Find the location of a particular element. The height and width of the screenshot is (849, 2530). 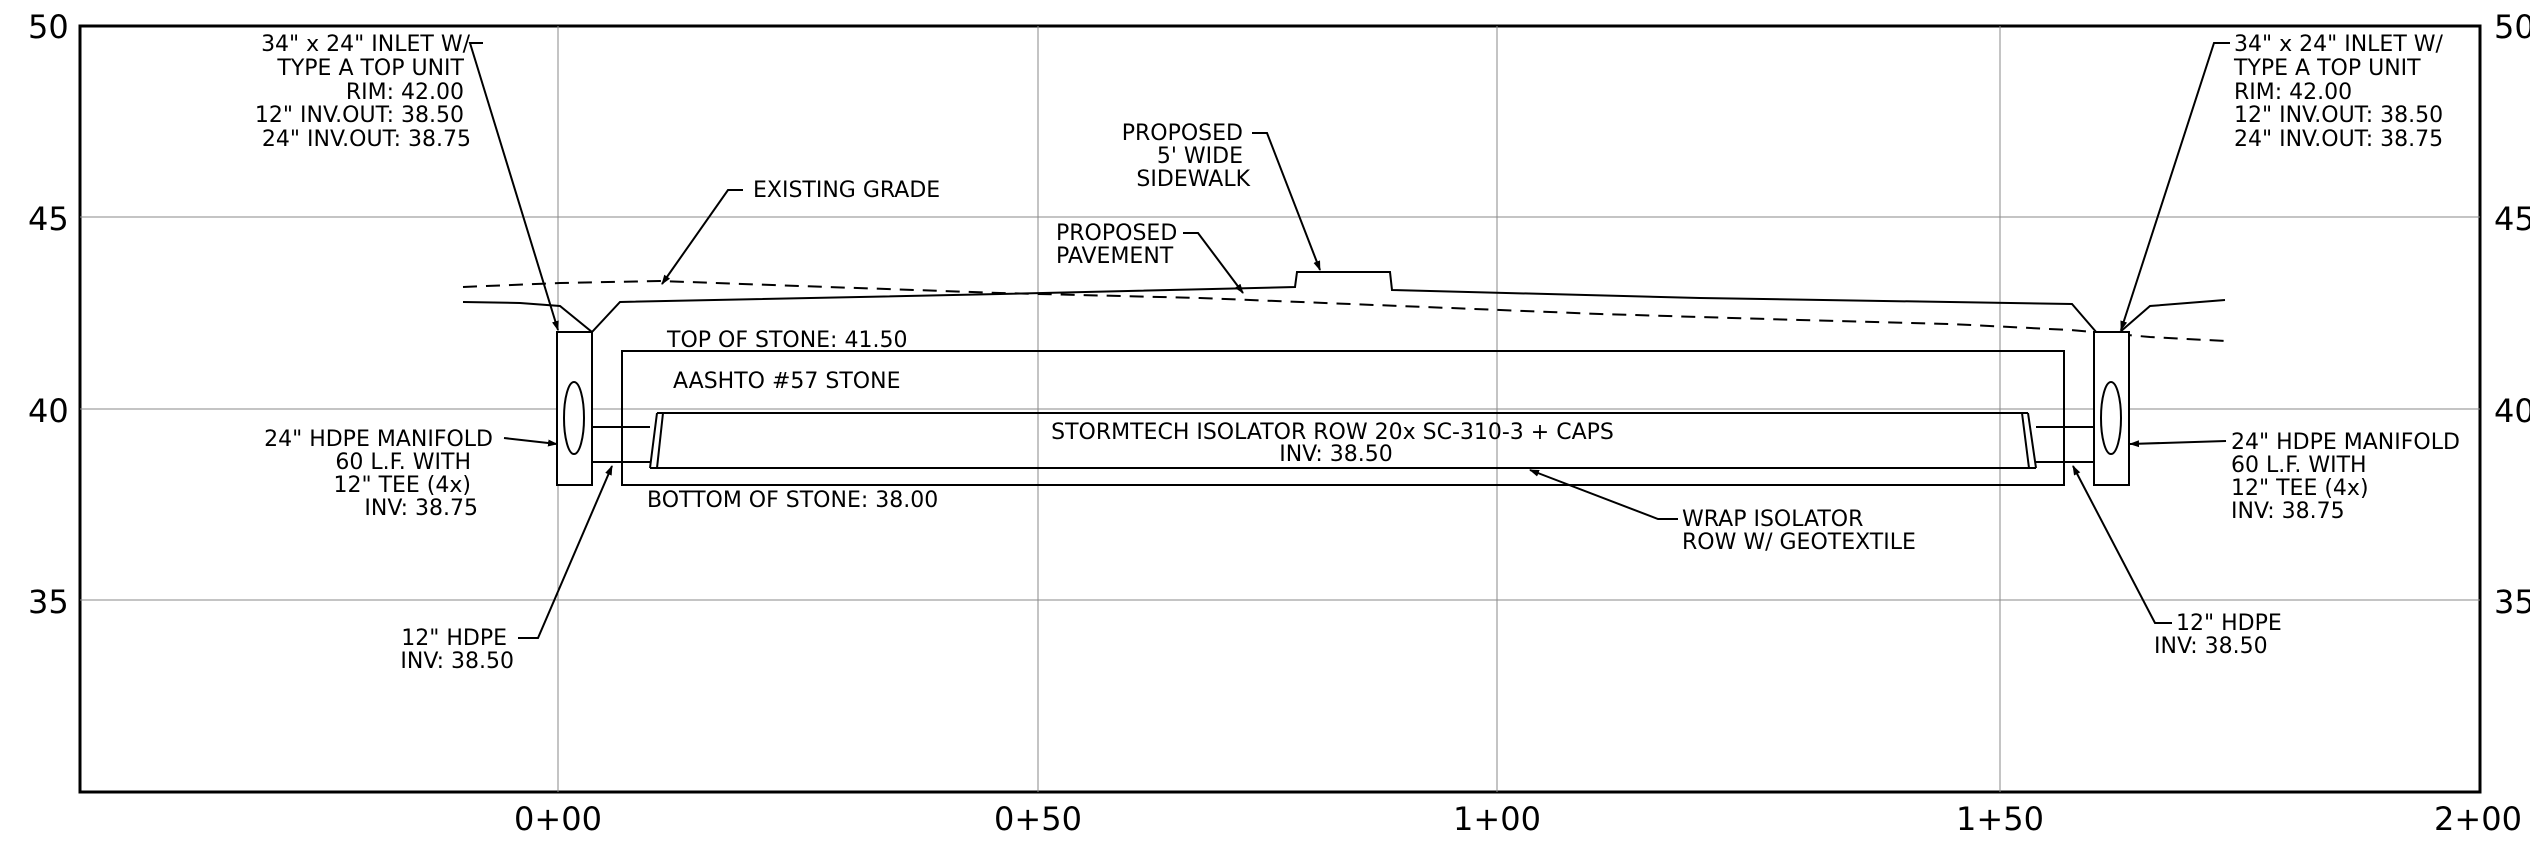

elev-label-50-right: 50 is located at coordinates (2512, 27).